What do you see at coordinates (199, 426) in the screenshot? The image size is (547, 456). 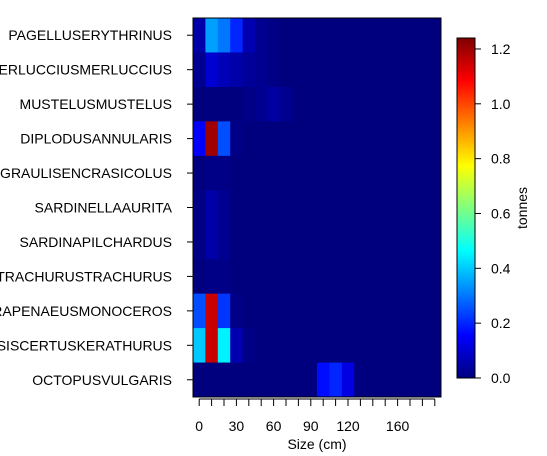 I see `x-tick-label: 0` at bounding box center [199, 426].